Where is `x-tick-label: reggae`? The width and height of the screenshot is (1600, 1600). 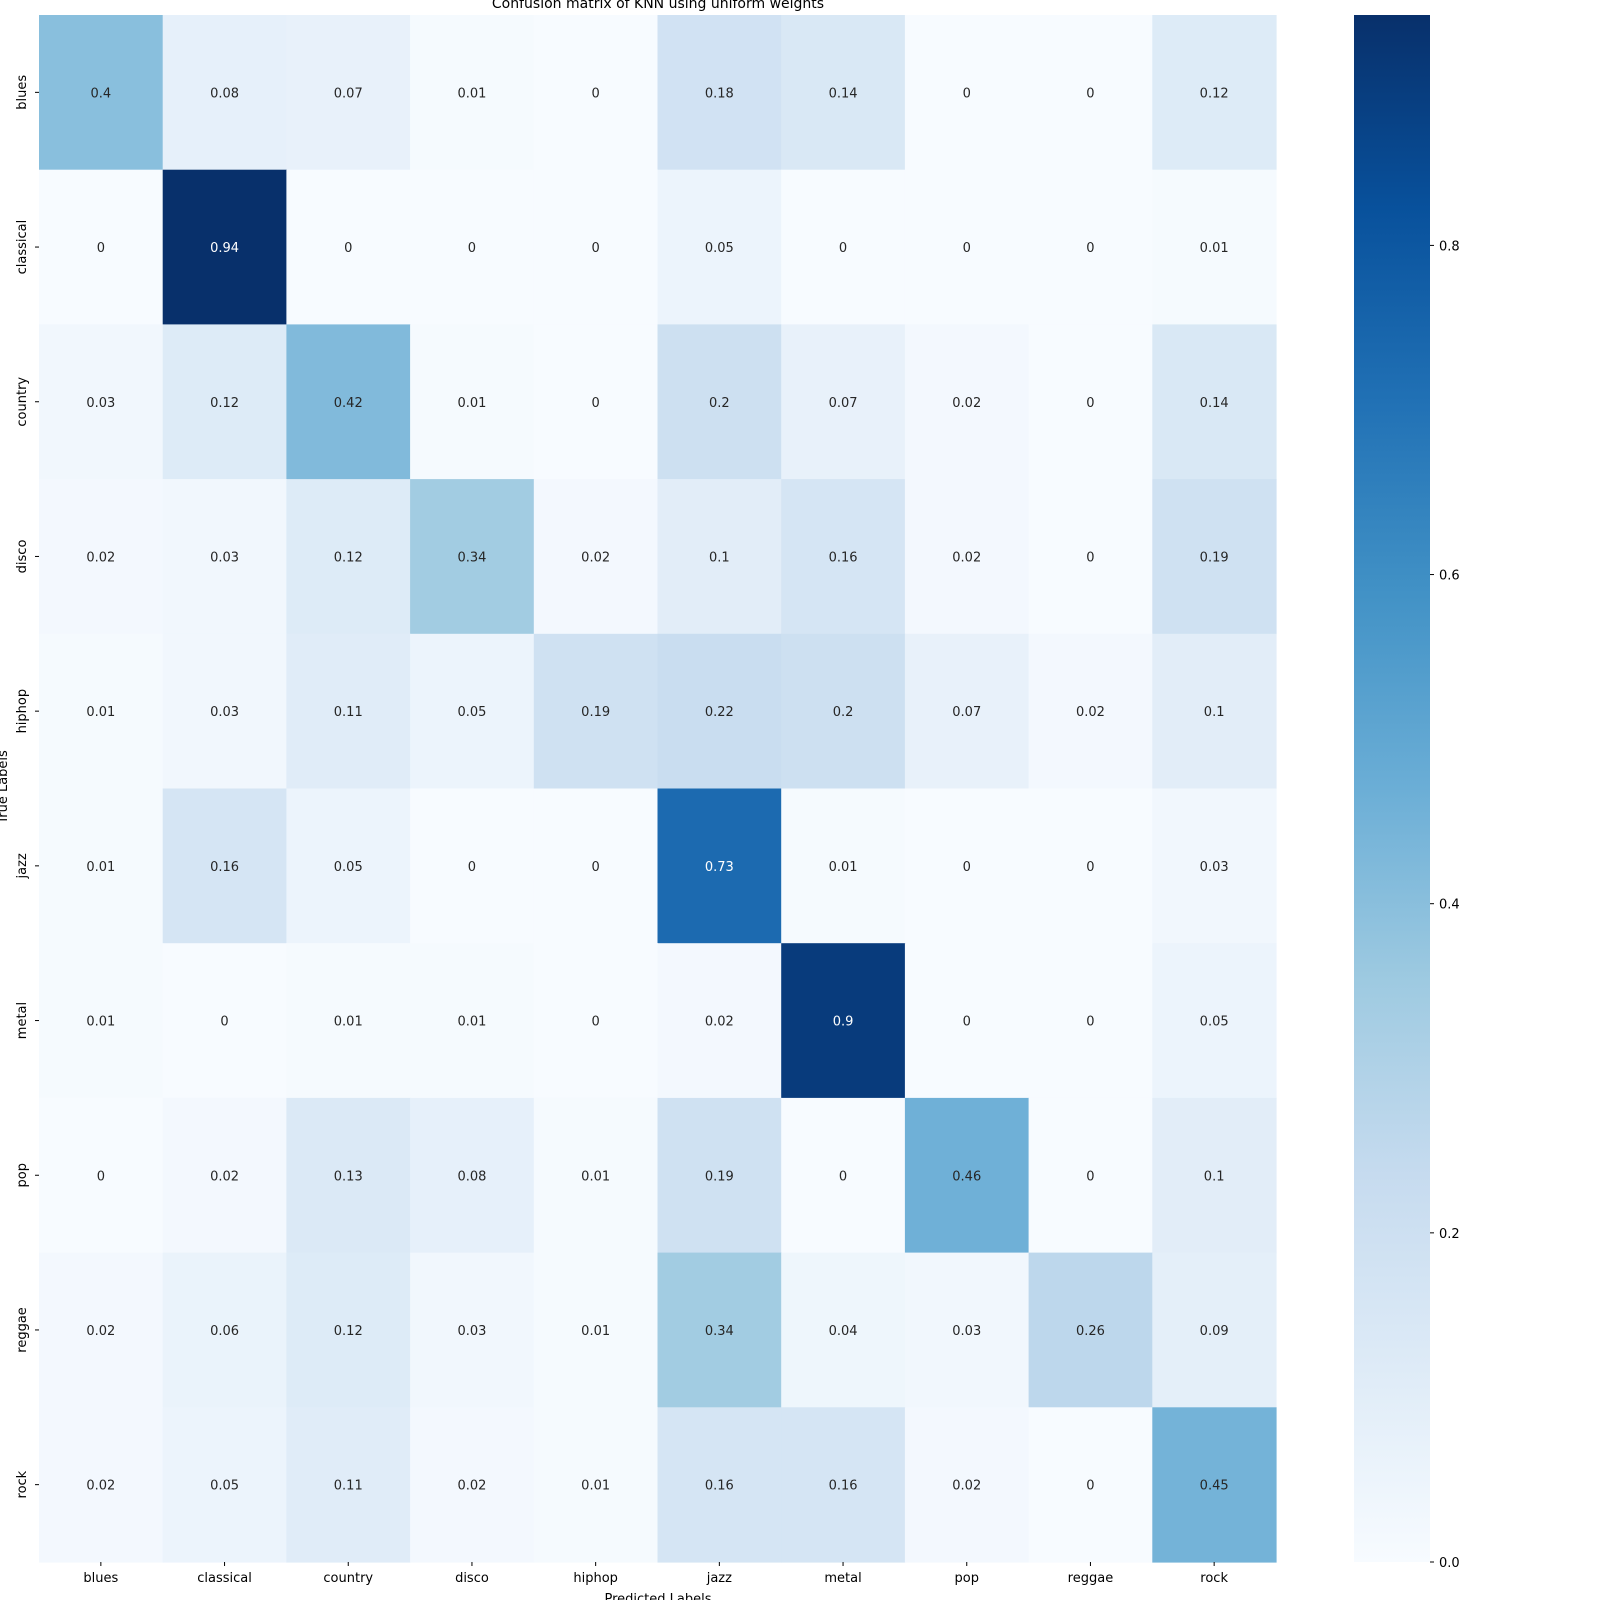
x-tick-label: reggae is located at coordinates (1091, 1578).